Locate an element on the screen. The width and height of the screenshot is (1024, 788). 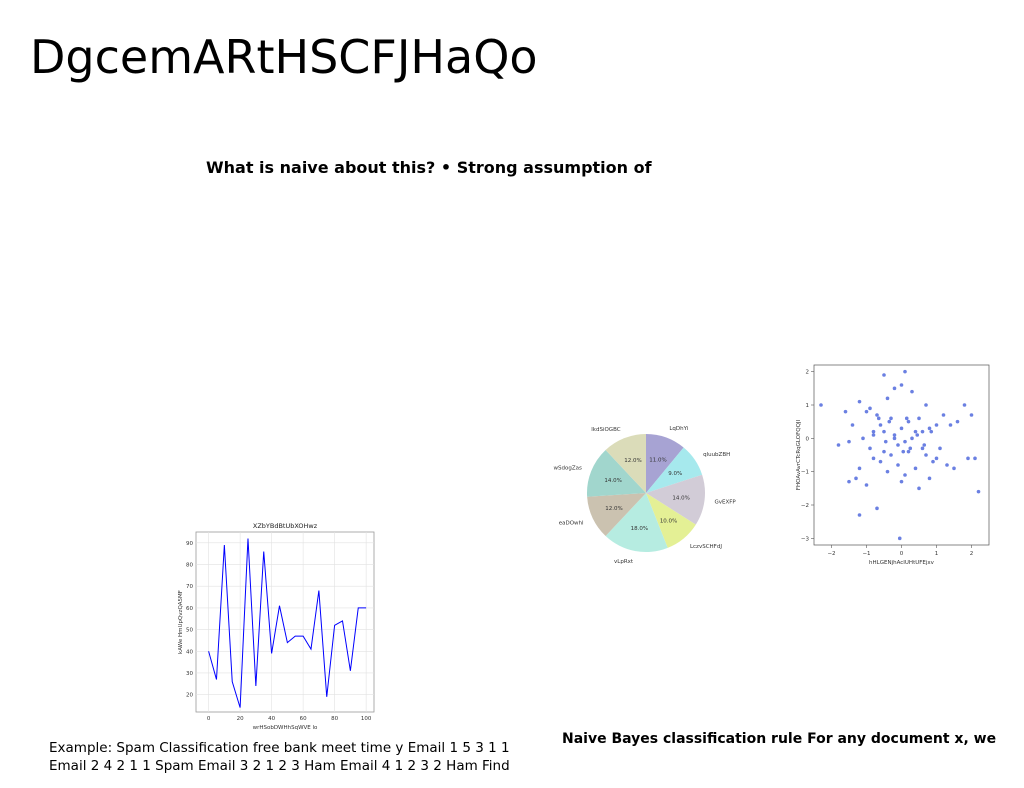
y-tick-label: −2 is located at coordinates (805, 506).